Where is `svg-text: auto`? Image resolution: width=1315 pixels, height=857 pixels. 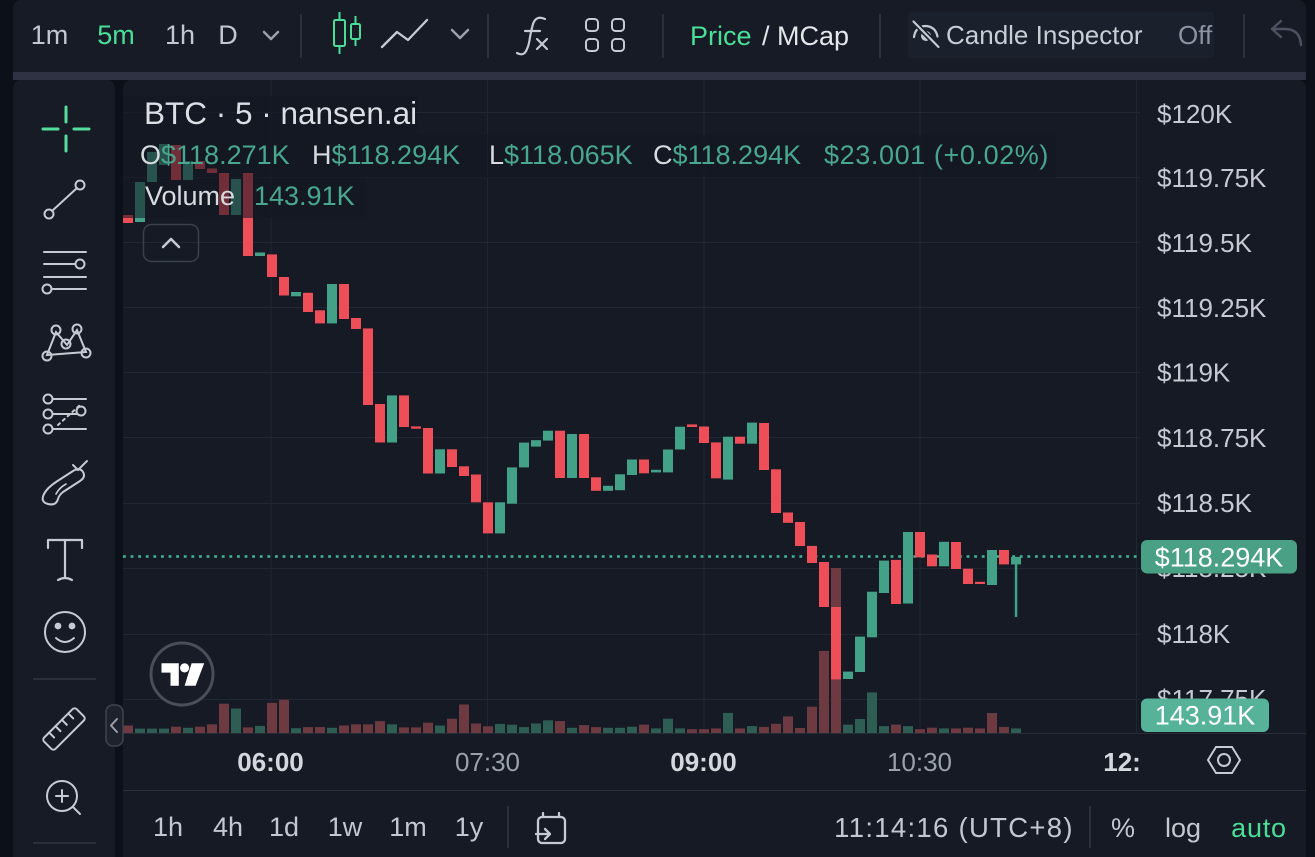
svg-text: auto is located at coordinates (1259, 828).